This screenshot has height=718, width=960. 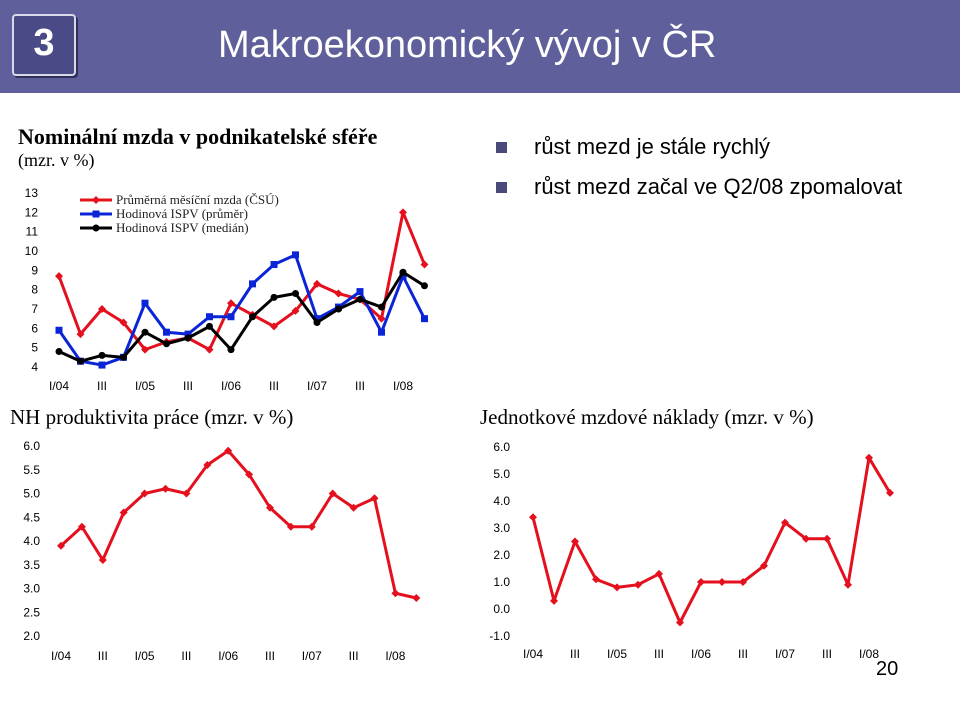 I want to click on bullet-item: růst mezd je stále rychlý, so click(x=716, y=146).